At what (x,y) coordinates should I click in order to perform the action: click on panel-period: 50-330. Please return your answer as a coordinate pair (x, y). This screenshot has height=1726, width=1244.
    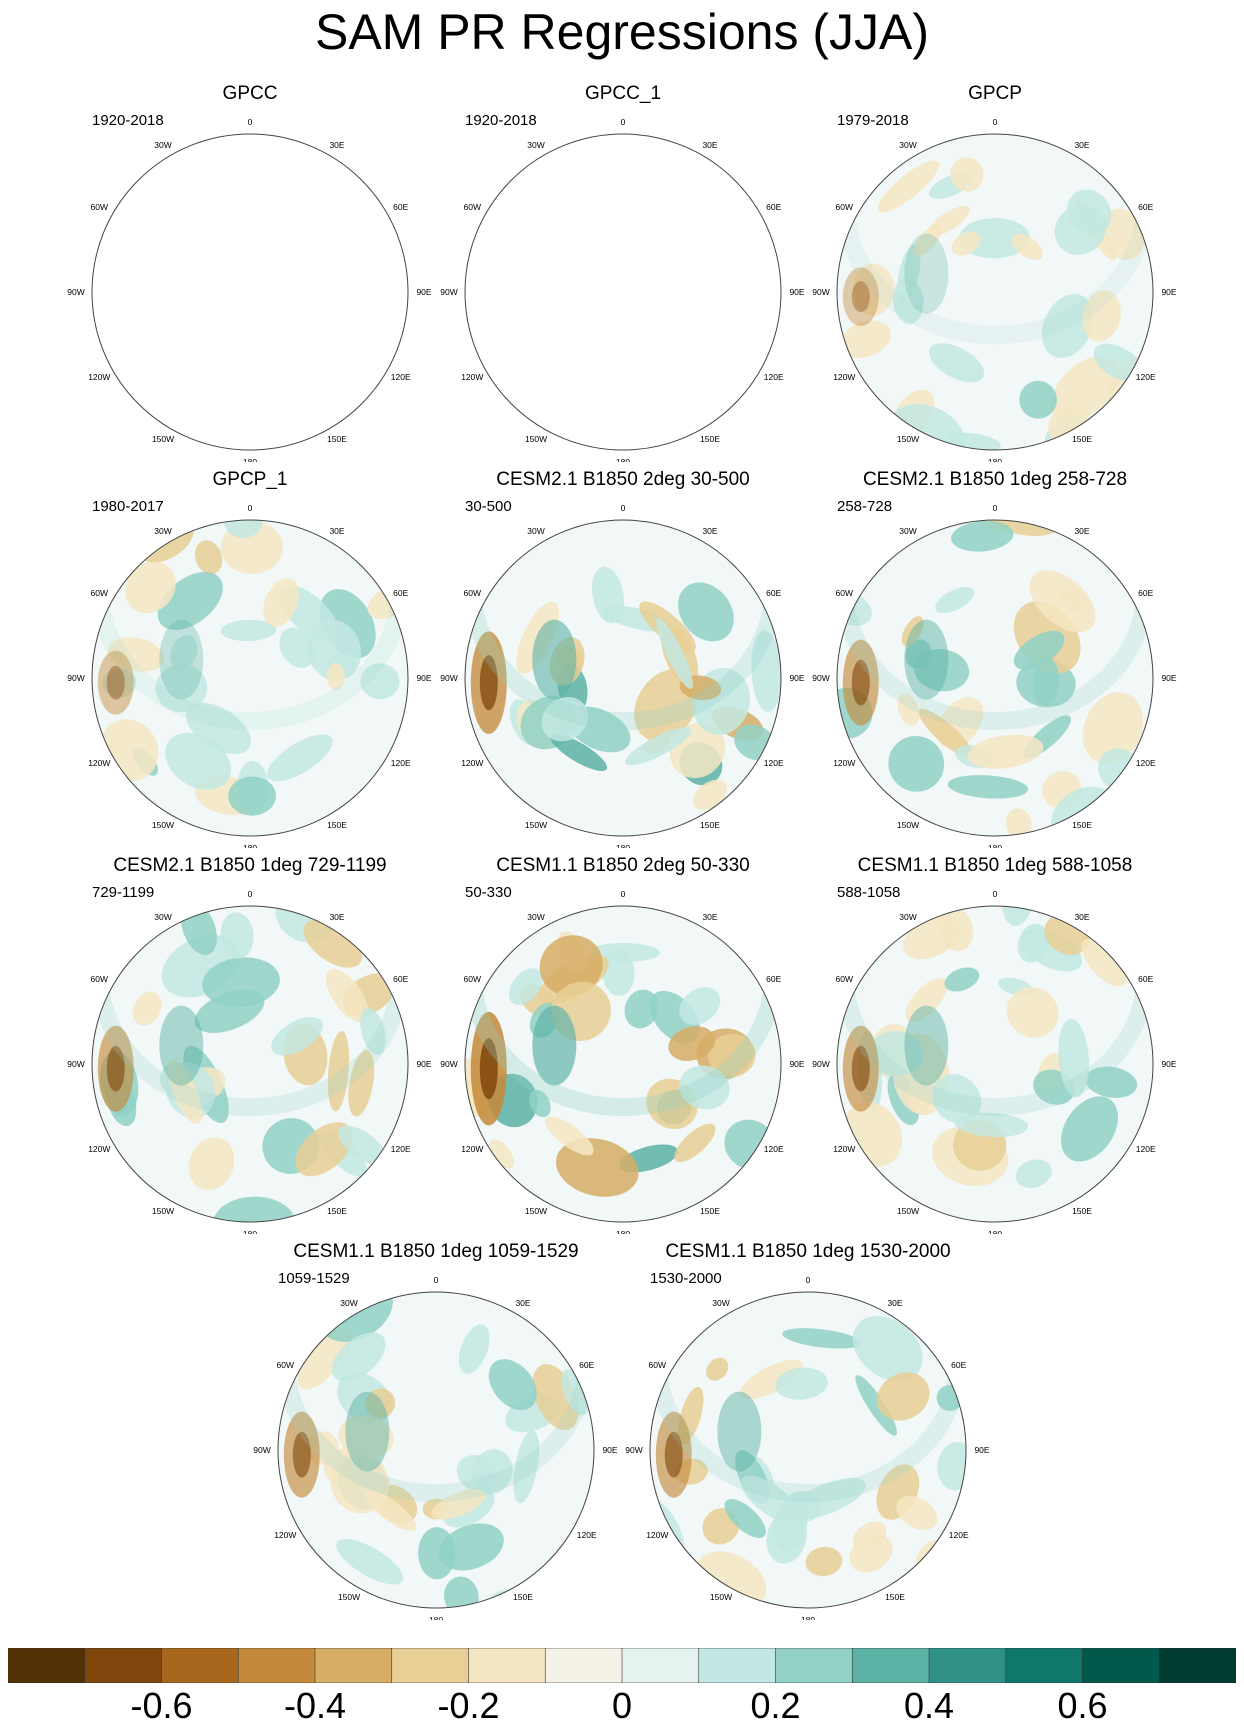
    Looking at the image, I should click on (488, 892).